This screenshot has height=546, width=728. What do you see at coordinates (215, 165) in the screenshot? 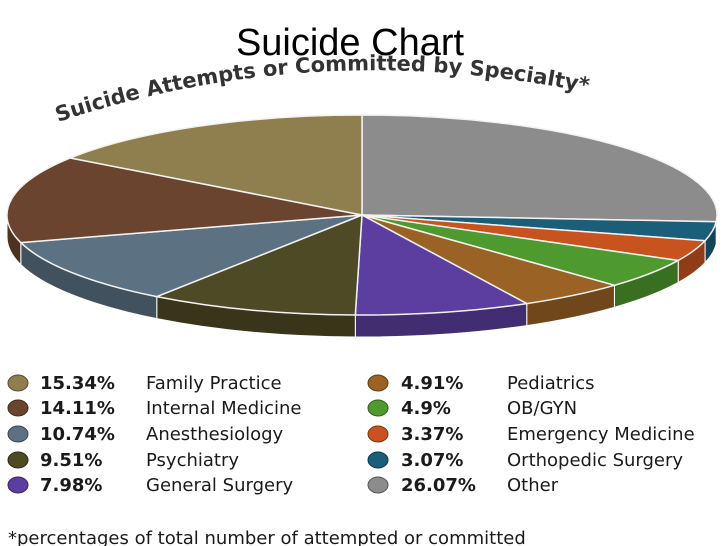
I see `pie-slice-family-practice` at bounding box center [215, 165].